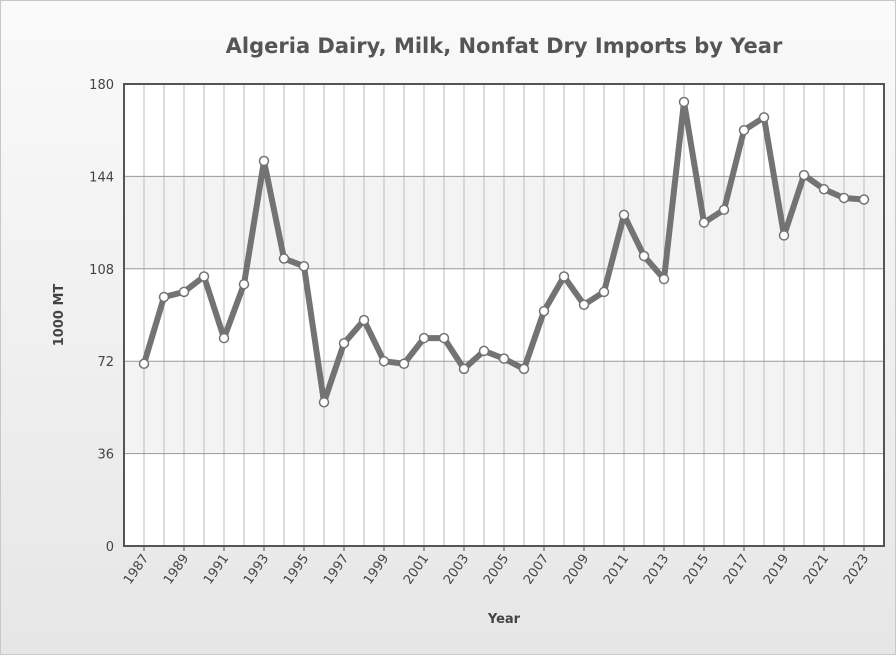 This screenshot has width=896, height=658. What do you see at coordinates (416, 570) in the screenshot?
I see `x-tick-label: 2001` at bounding box center [416, 570].